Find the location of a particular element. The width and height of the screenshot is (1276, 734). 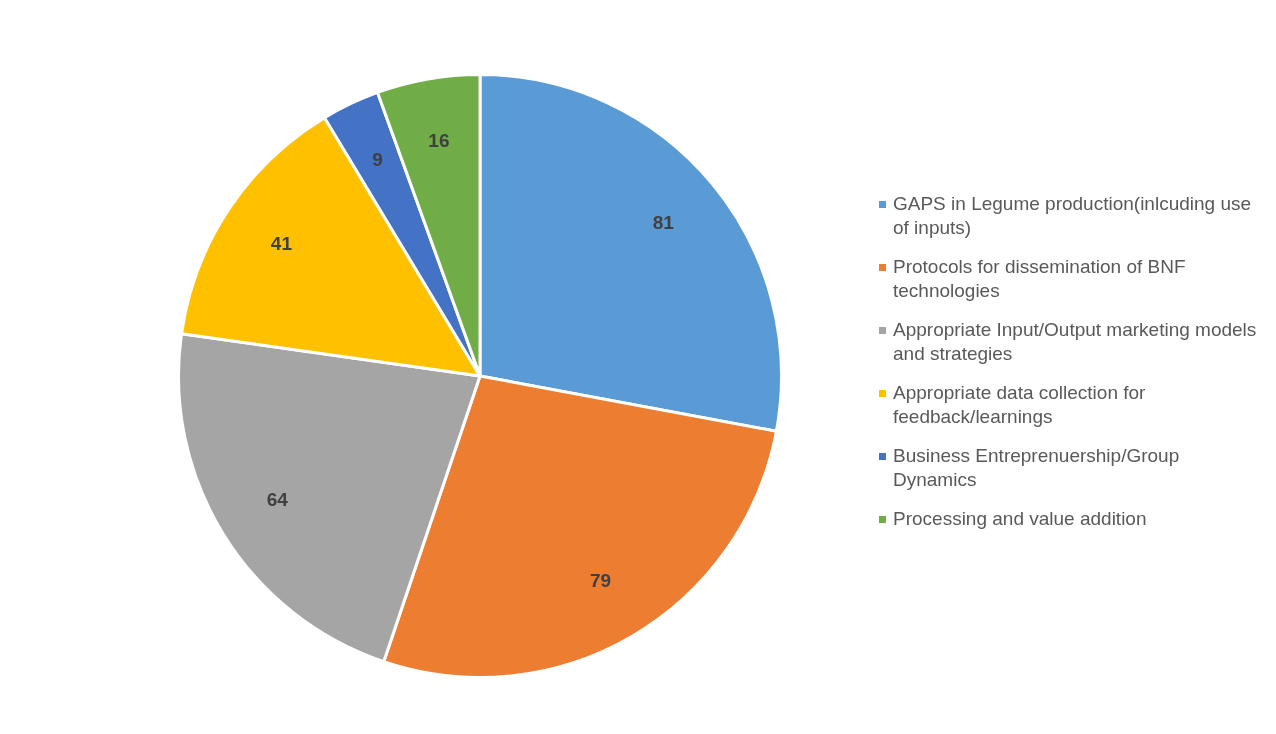

data-label: 79 is located at coordinates (601, 580).